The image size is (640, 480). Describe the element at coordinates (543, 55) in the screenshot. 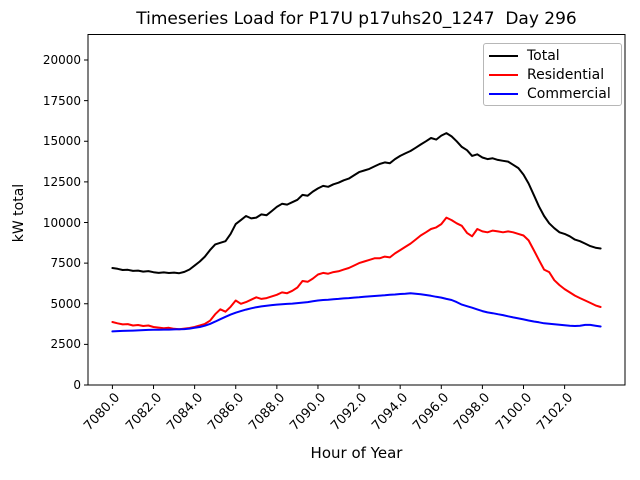

I see `legend-label-total: Total` at that location.